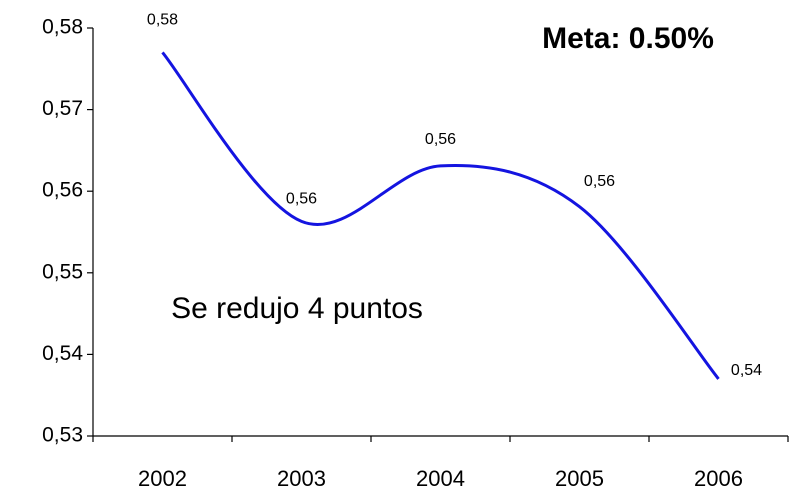  What do you see at coordinates (62, 435) in the screenshot?
I see `y-tick-label: 0,53` at bounding box center [62, 435].